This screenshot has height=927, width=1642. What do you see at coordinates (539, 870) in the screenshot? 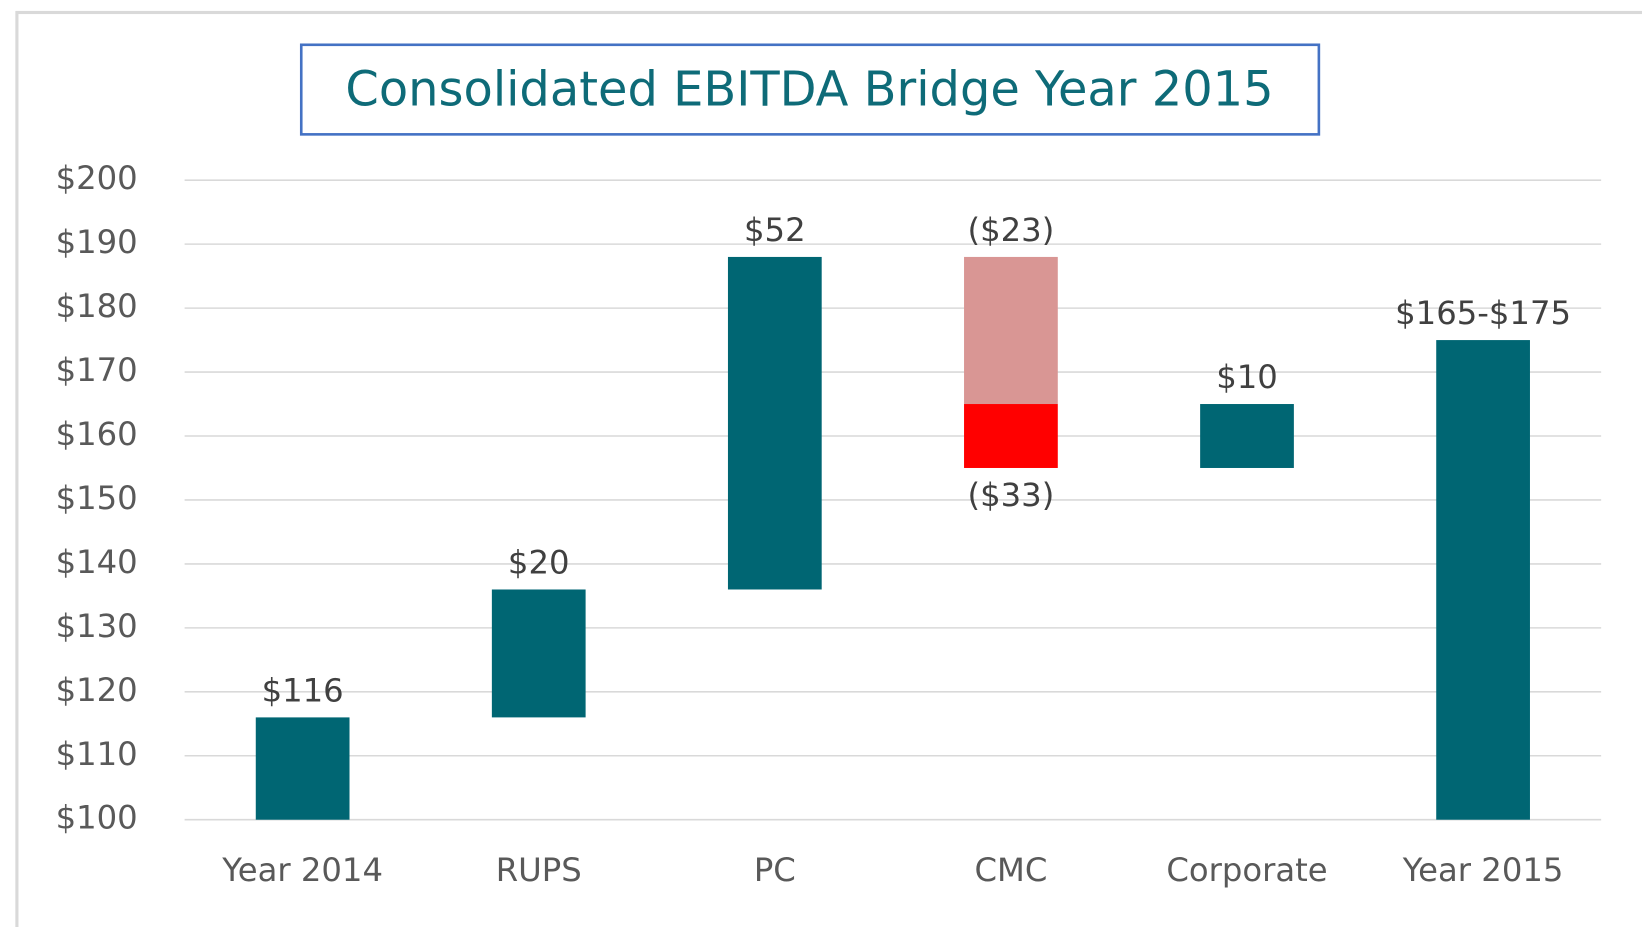
I see `x-tick-label: RUPS` at bounding box center [539, 870].